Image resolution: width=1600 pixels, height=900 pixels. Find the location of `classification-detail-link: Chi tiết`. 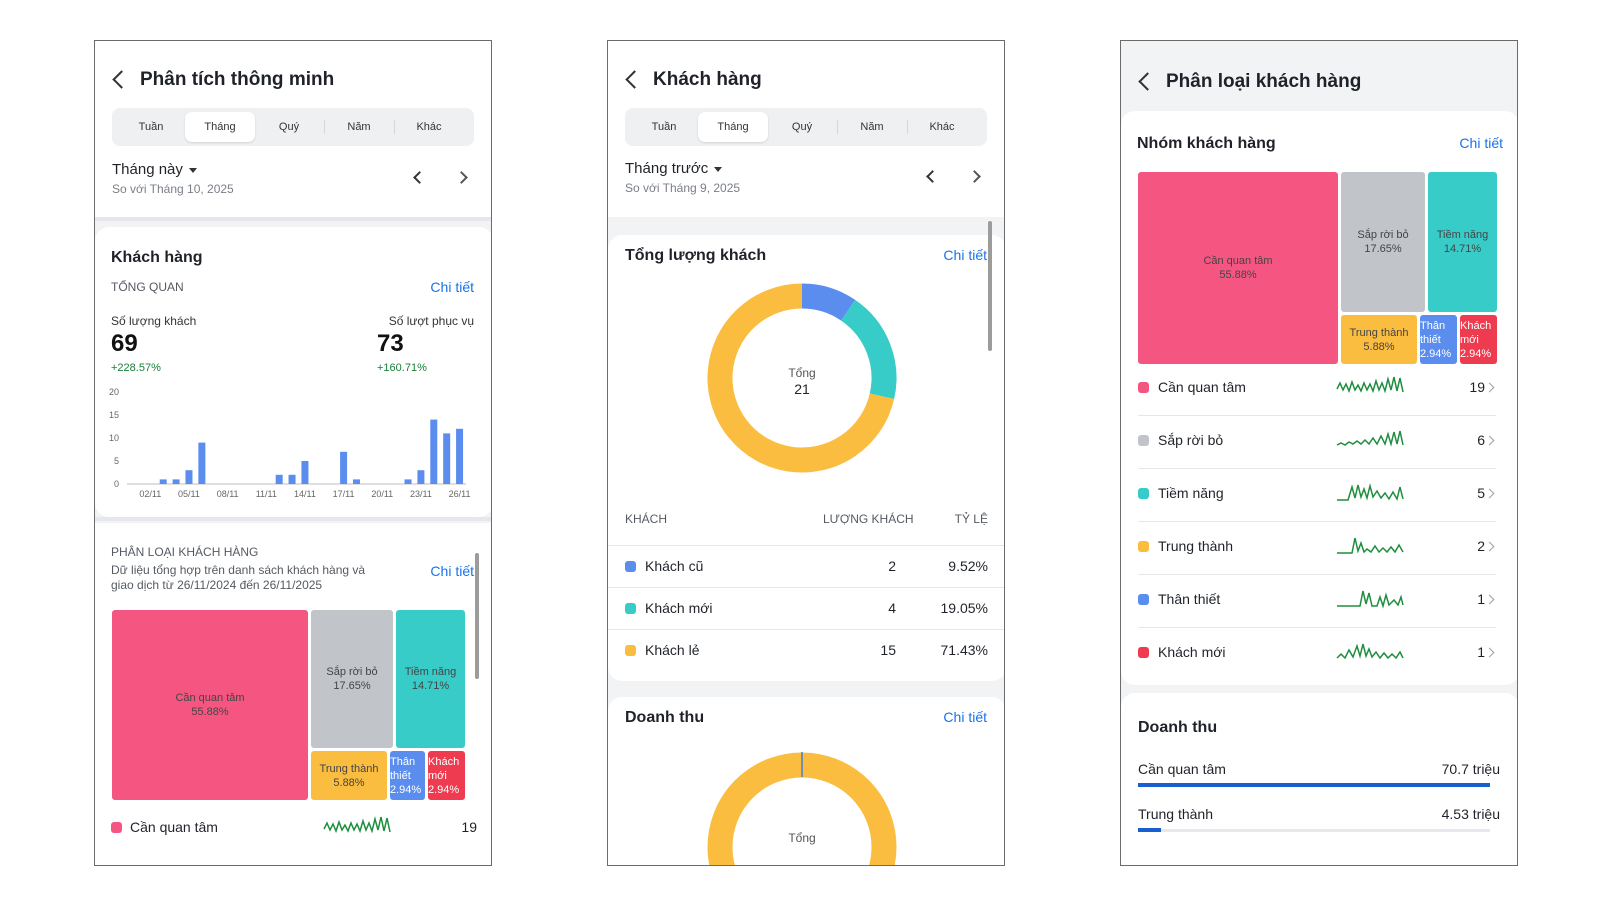

classification-detail-link: Chi tiết is located at coordinates (452, 571).